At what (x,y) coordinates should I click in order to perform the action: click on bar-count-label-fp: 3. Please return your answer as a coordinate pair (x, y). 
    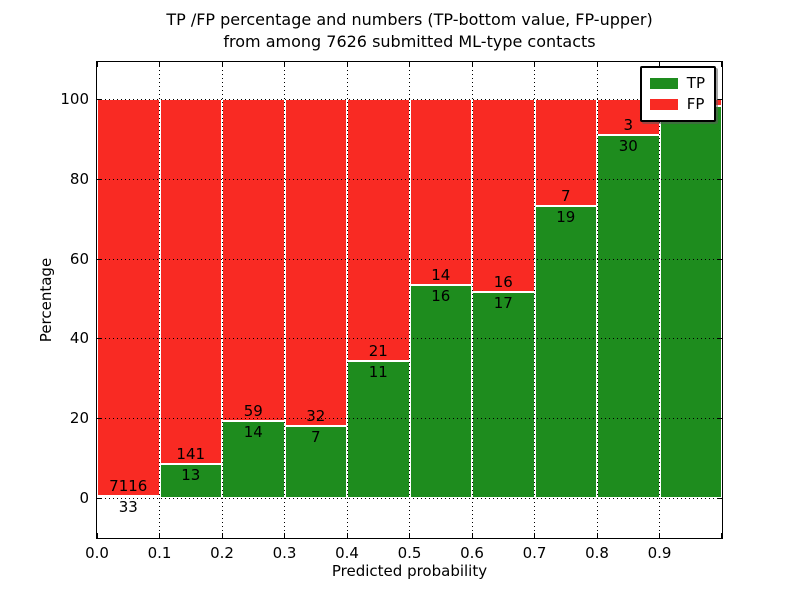
    Looking at the image, I should click on (628, 125).